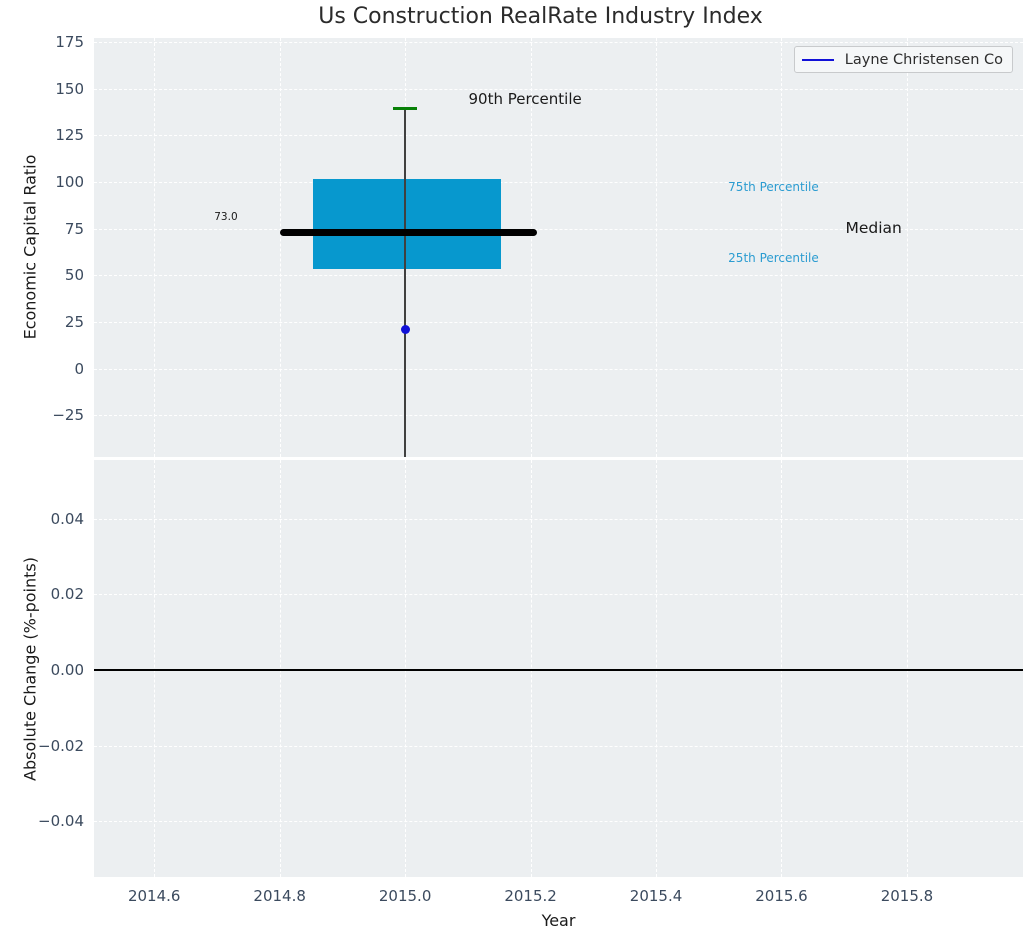 This screenshot has width=1034, height=942. I want to click on x-tick-label: 2014.6, so click(154, 896).